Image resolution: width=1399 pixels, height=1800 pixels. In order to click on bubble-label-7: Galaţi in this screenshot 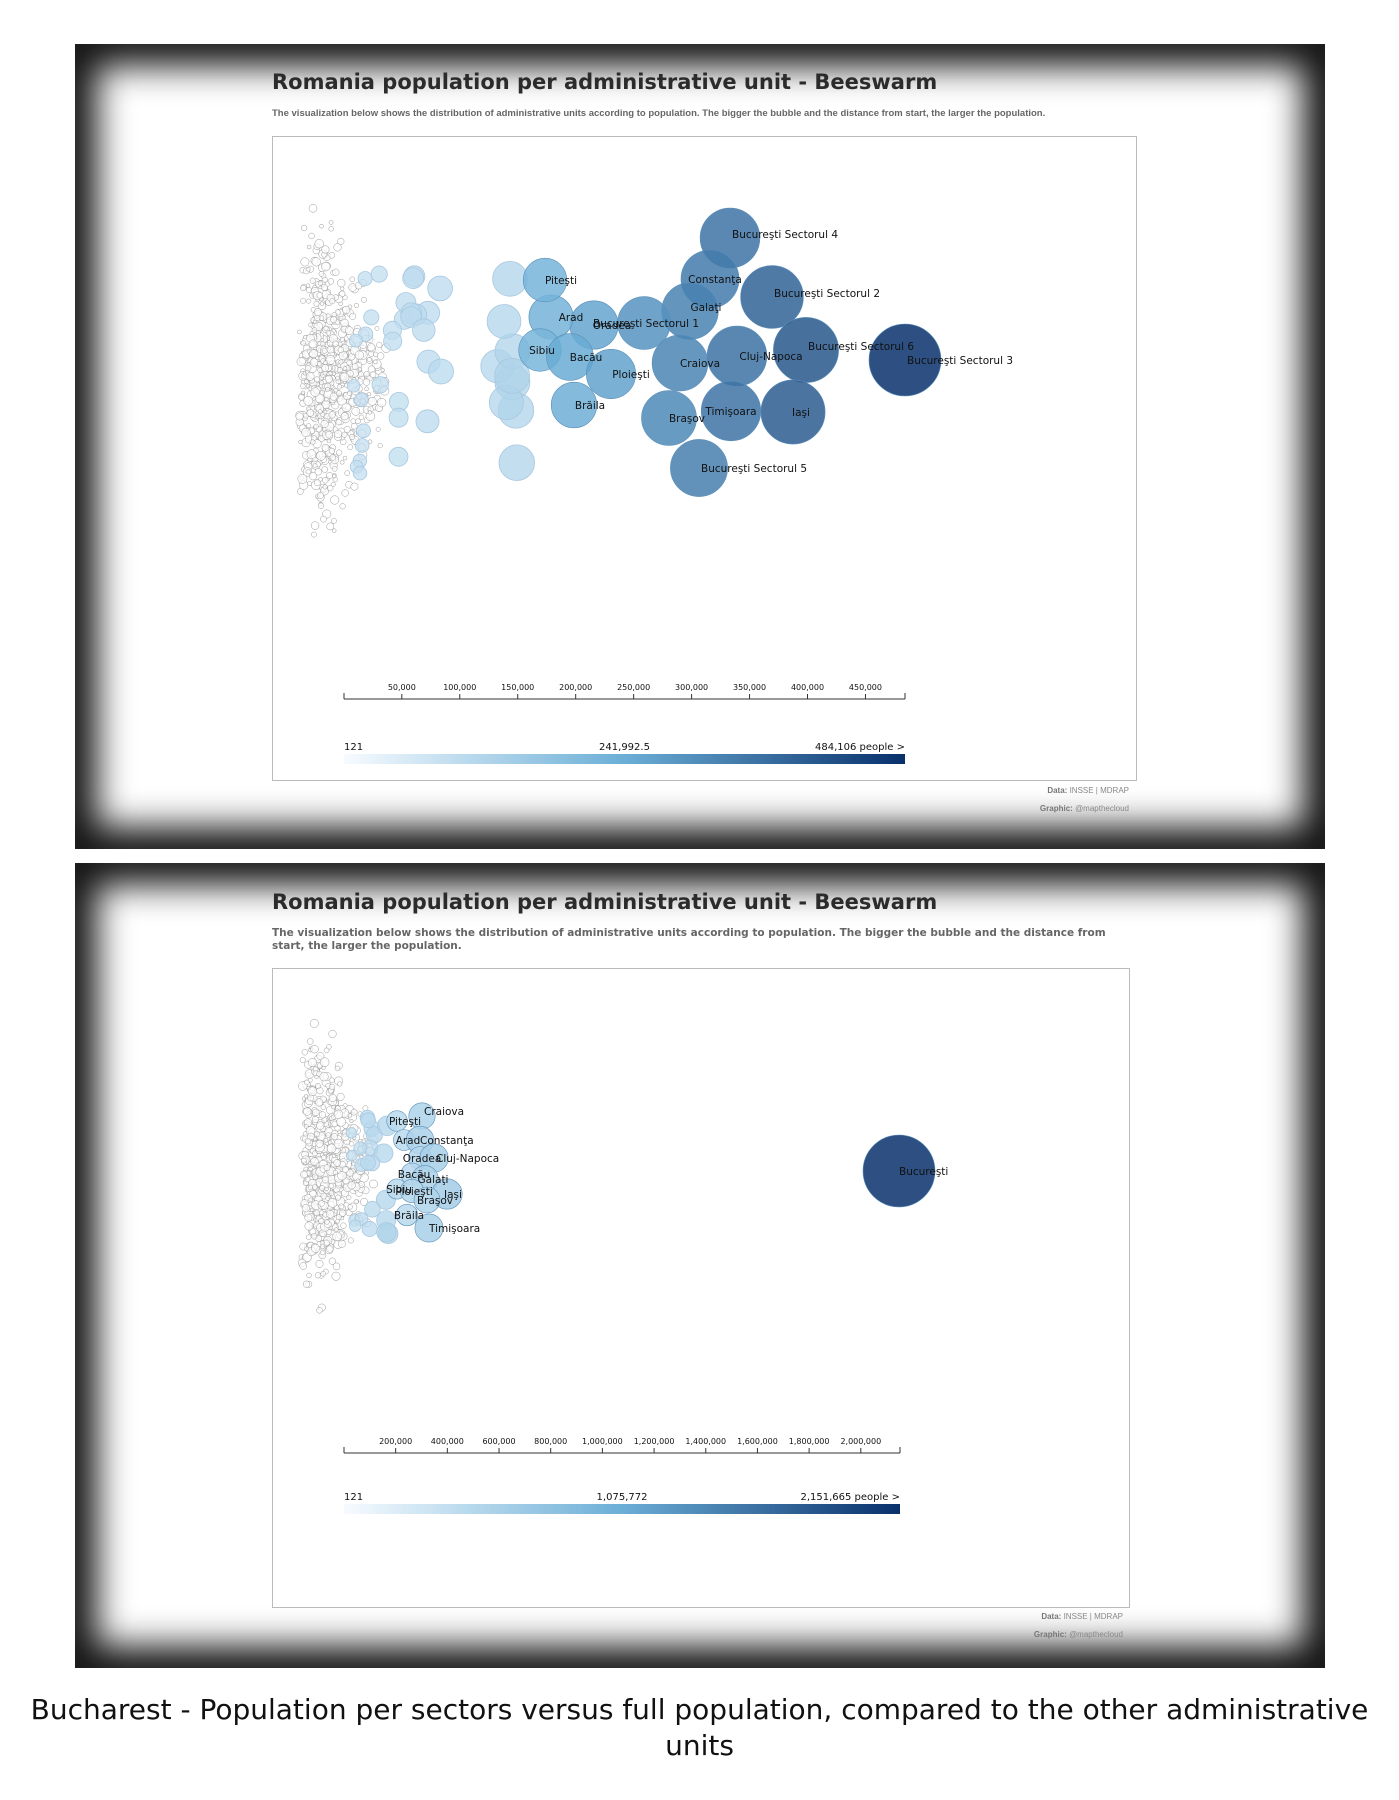, I will do `click(433, 1180)`.